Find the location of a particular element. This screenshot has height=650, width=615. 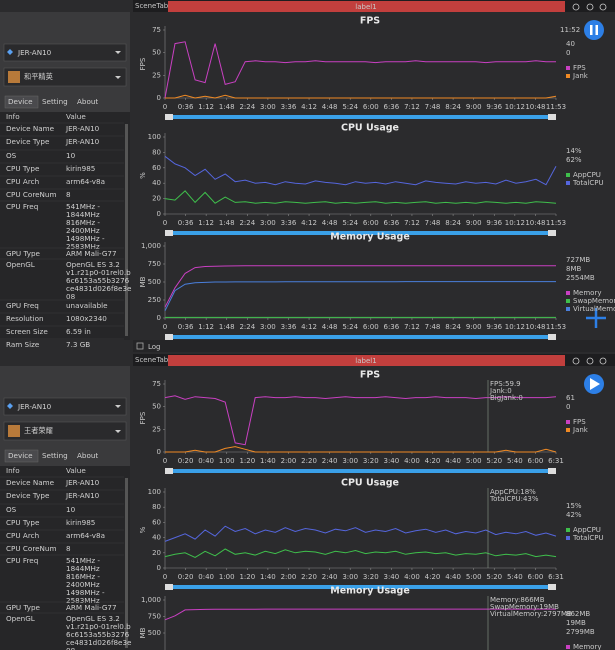

log-checkbox is located at coordinates (140, 346).